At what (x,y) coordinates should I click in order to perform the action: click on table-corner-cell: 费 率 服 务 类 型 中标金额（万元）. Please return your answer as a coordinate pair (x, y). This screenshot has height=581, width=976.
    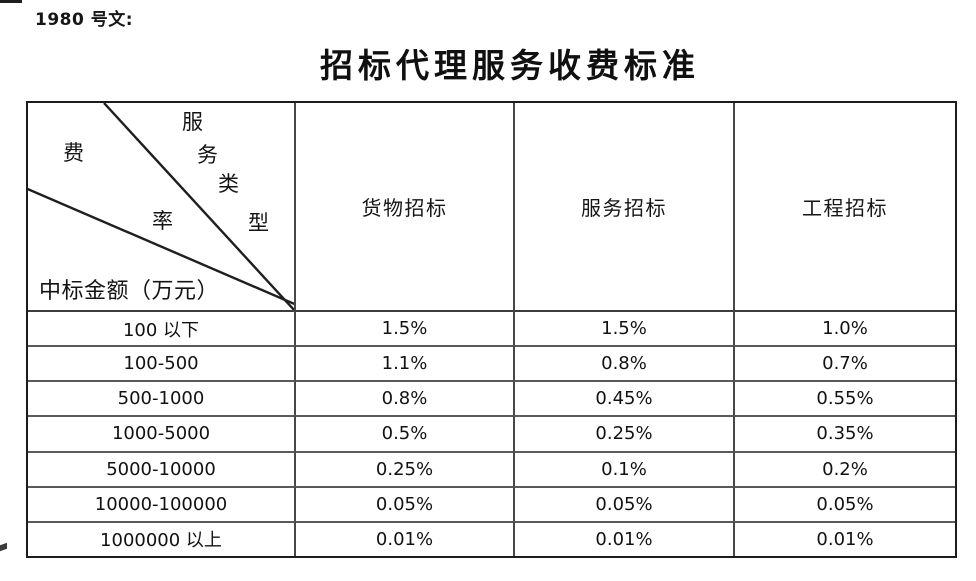
    Looking at the image, I should click on (161, 206).